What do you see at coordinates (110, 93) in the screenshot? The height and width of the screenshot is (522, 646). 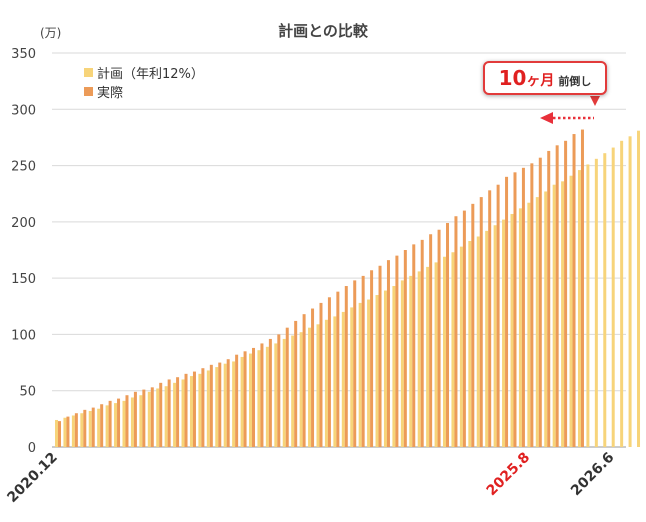 I see `legend-label-actual: 実際` at bounding box center [110, 93].